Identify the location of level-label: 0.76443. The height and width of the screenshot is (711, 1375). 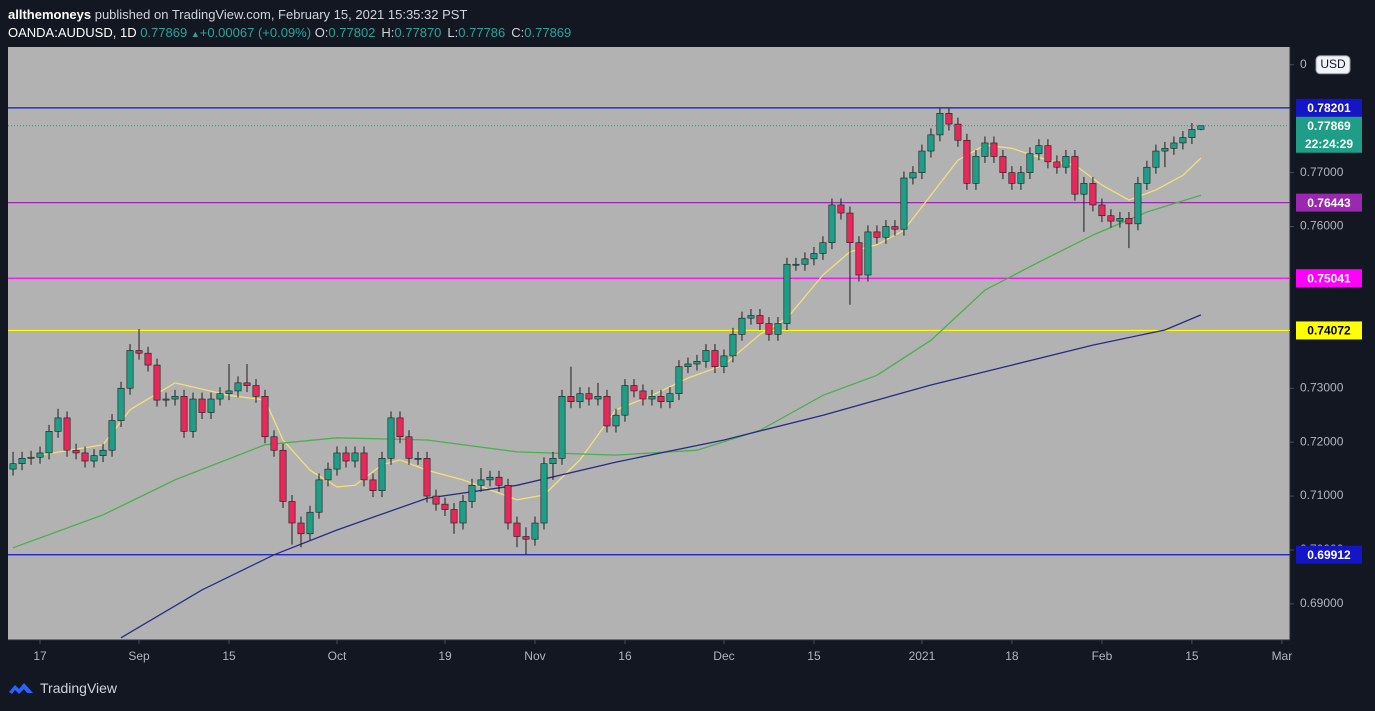
(1329, 203).